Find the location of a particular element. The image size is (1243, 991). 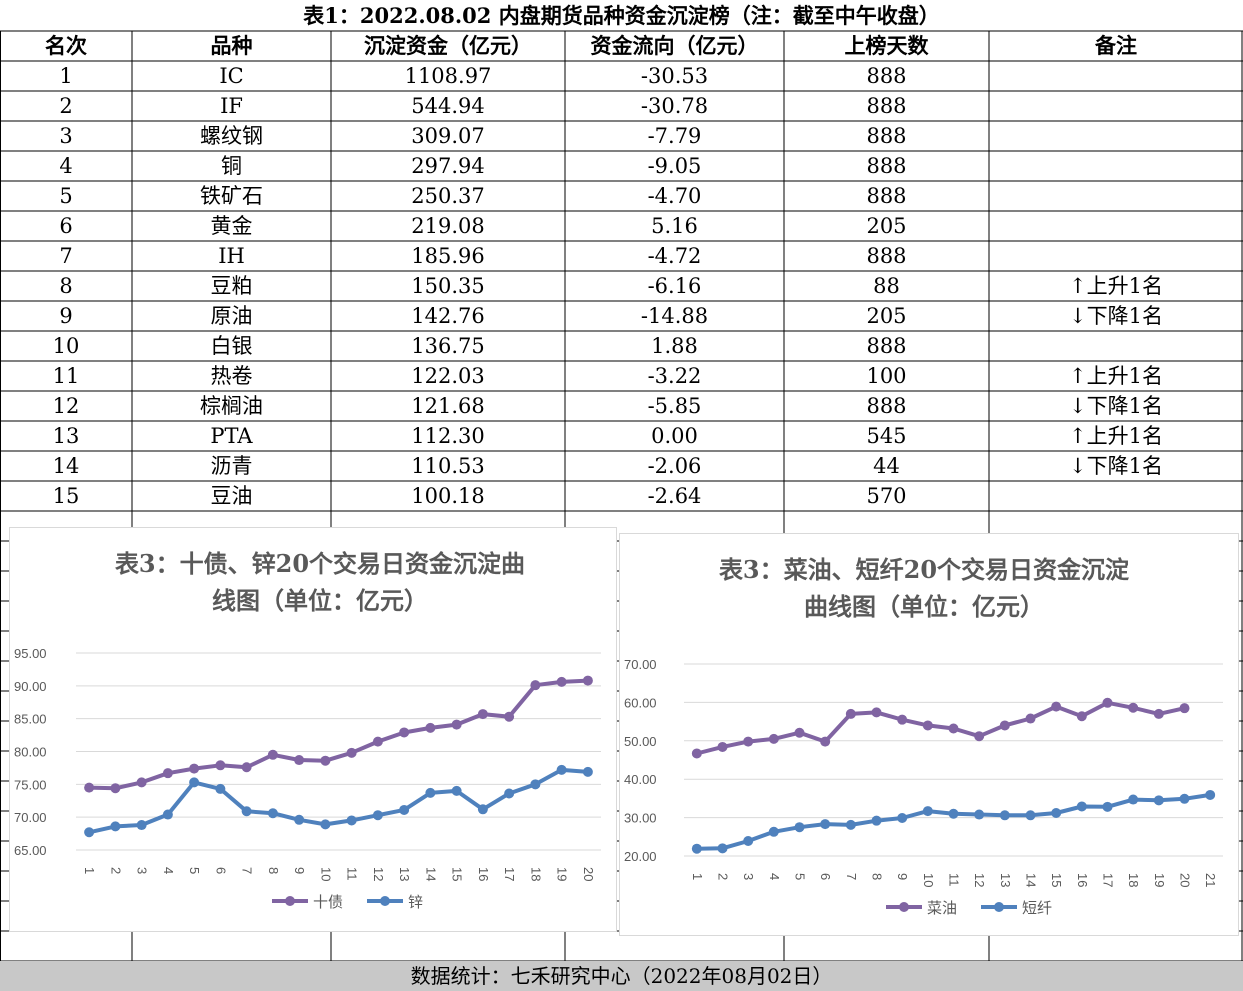

chart1-x-tick: 16 is located at coordinates (483, 874).